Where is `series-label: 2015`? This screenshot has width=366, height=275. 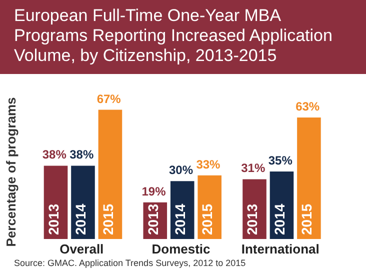
series-label: 2015 is located at coordinates (108, 219).